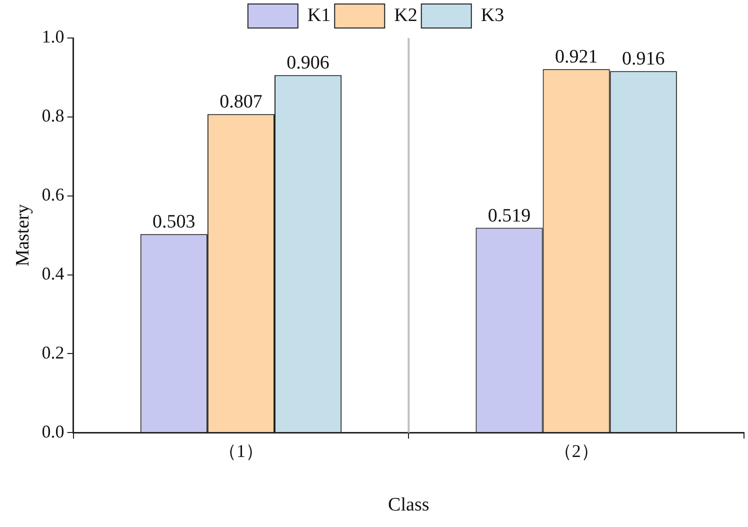 The height and width of the screenshot is (527, 748). I want to click on data-label: 0.916, so click(643, 59).